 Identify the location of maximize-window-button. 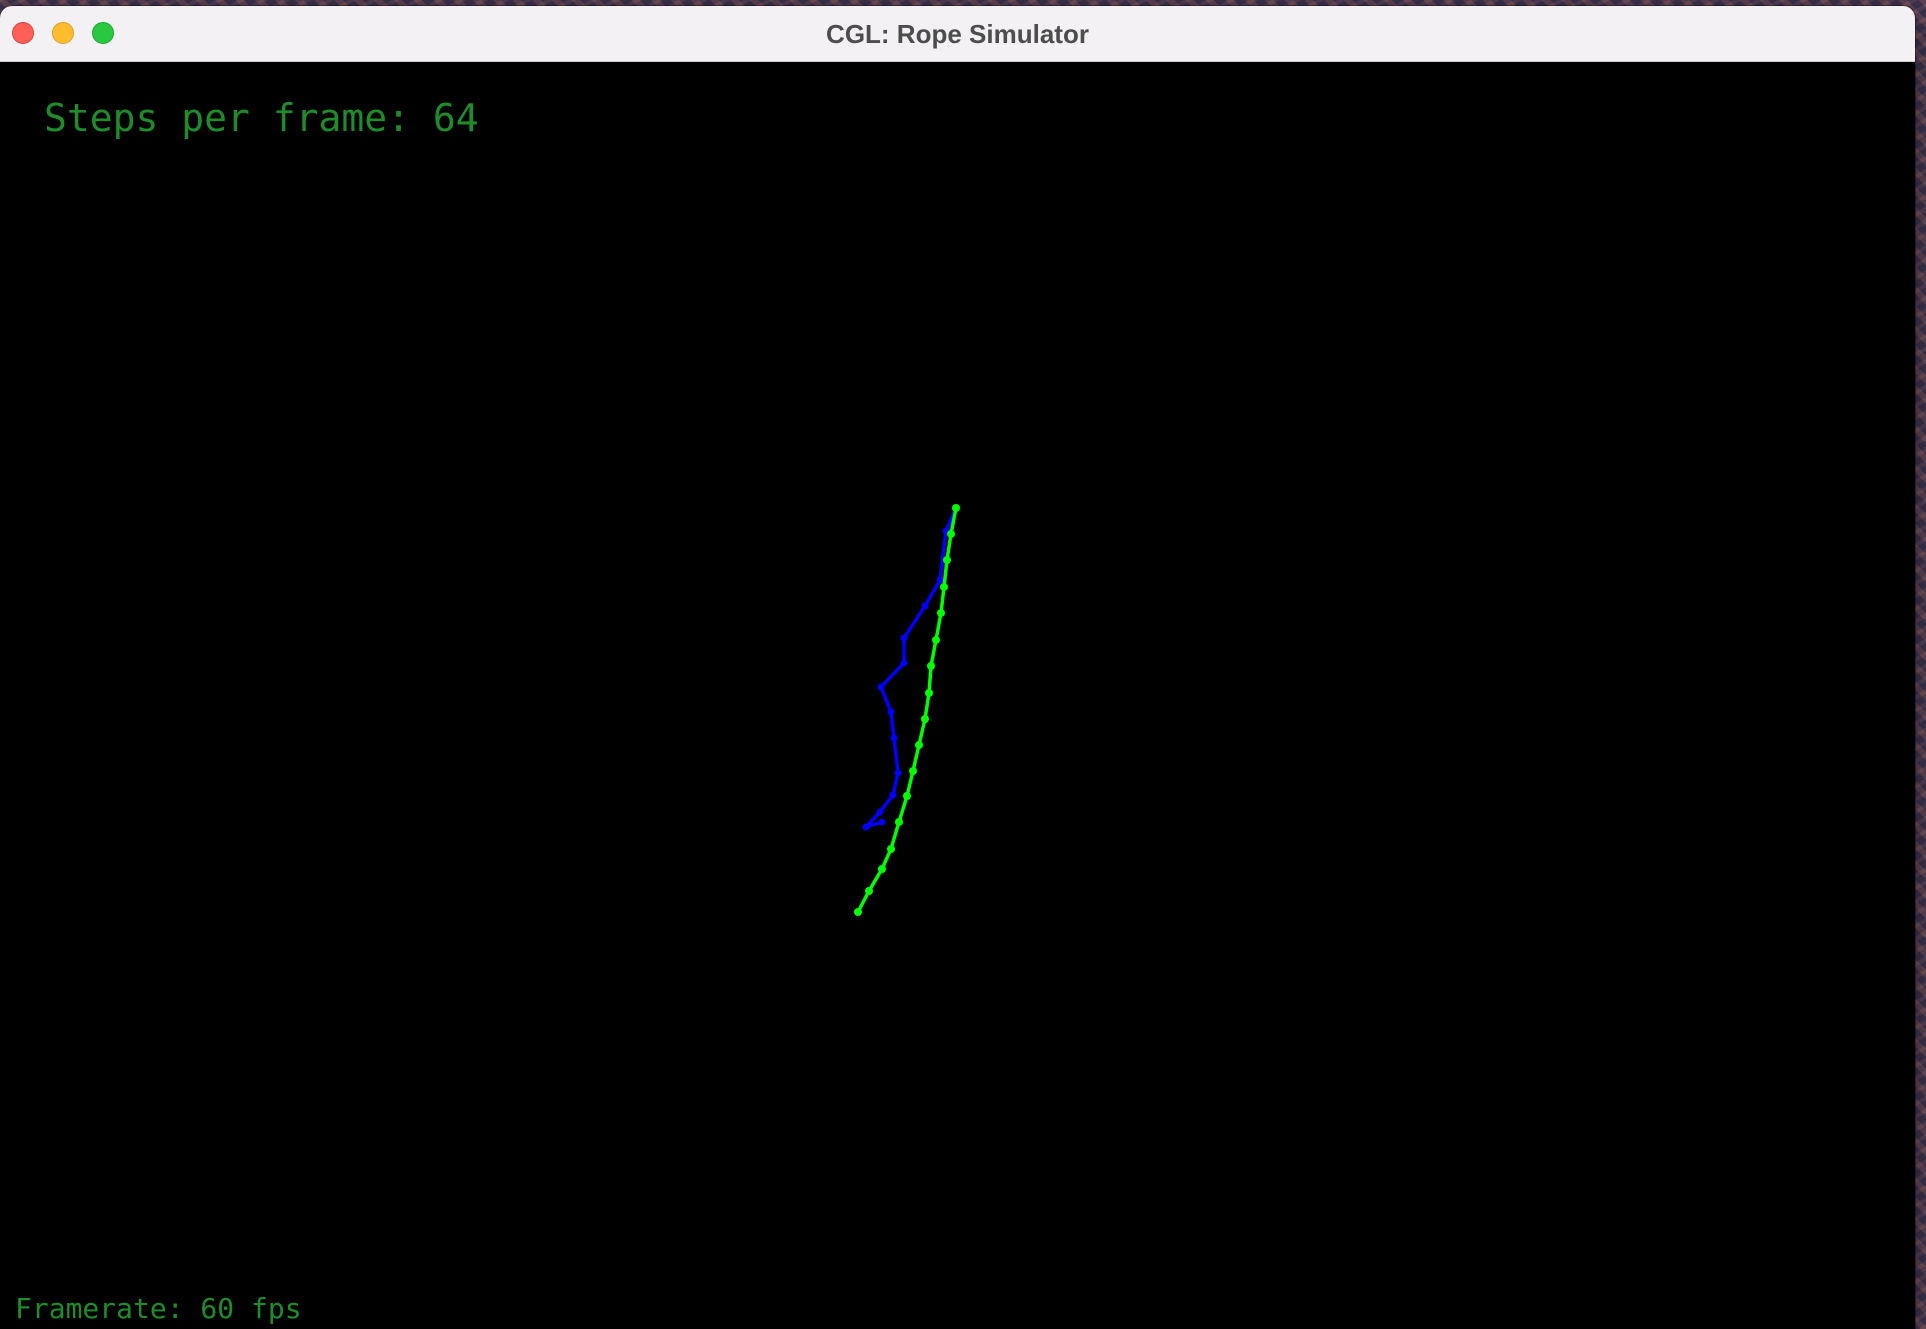
(103, 33).